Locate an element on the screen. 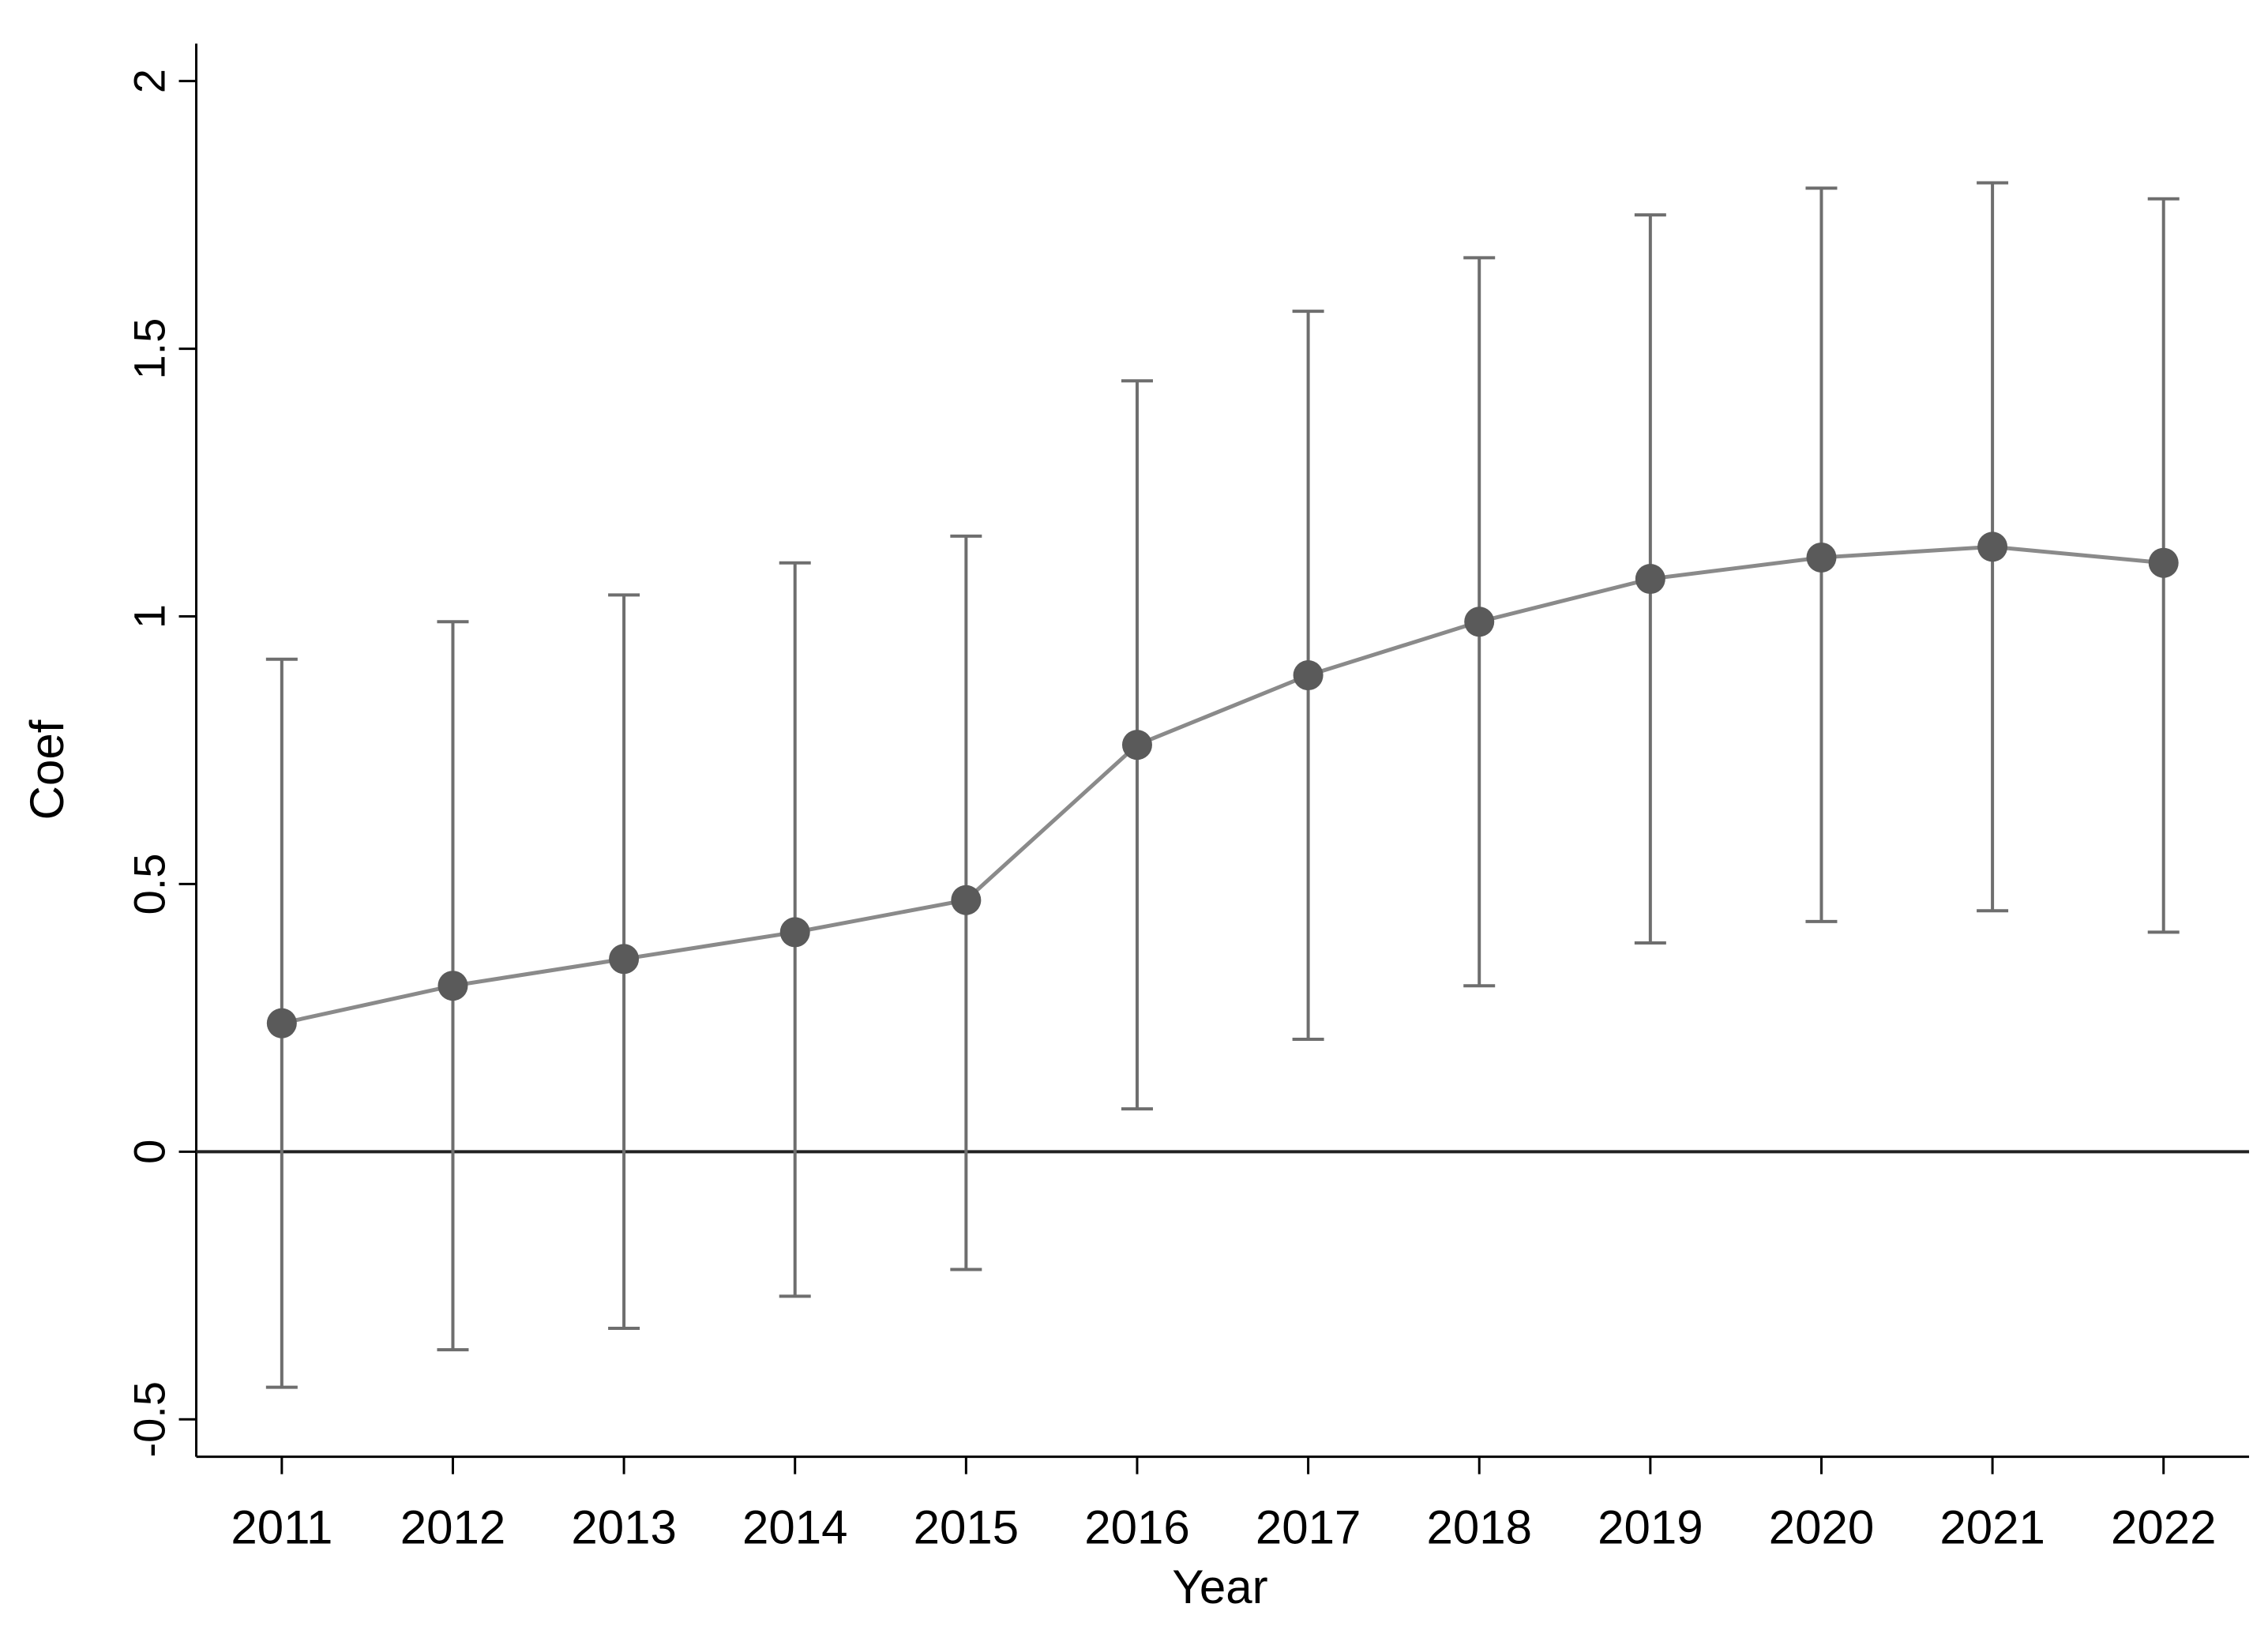 This screenshot has width=2268, height=1630. y-tick-label: 2 is located at coordinates (150, 81).